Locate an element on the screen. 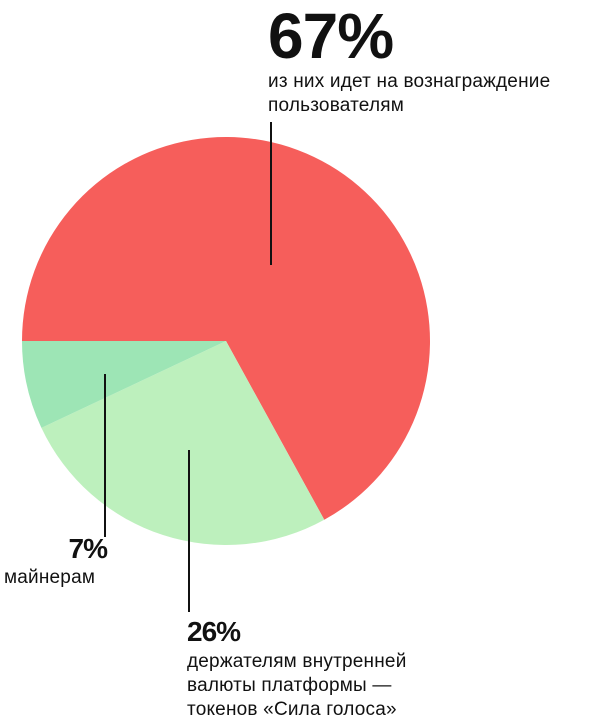  users-share-value: 67% is located at coordinates (331, 36).